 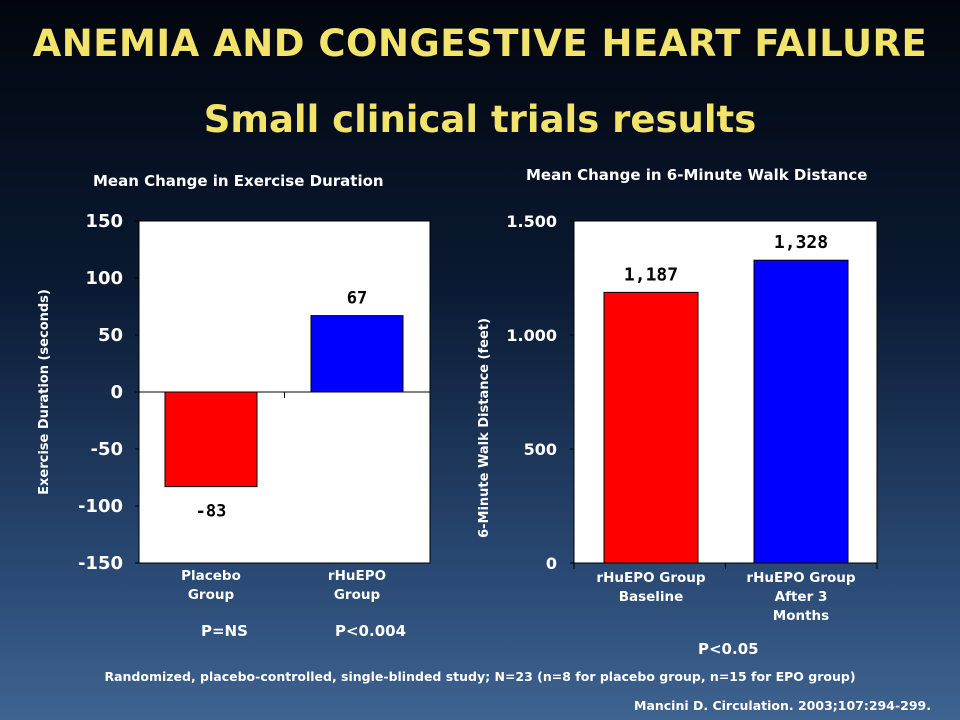 What do you see at coordinates (540, 449) in the screenshot?
I see `chart2-y-tick-label: 500` at bounding box center [540, 449].